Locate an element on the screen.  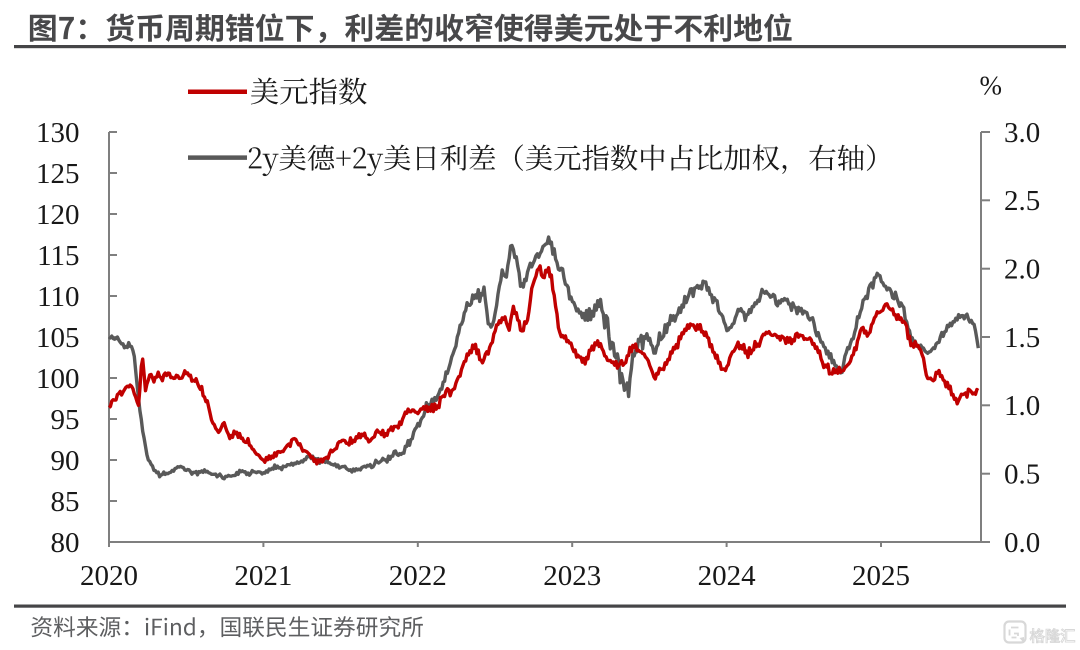
svg-text: 0.0 is located at coordinates (1022, 543).